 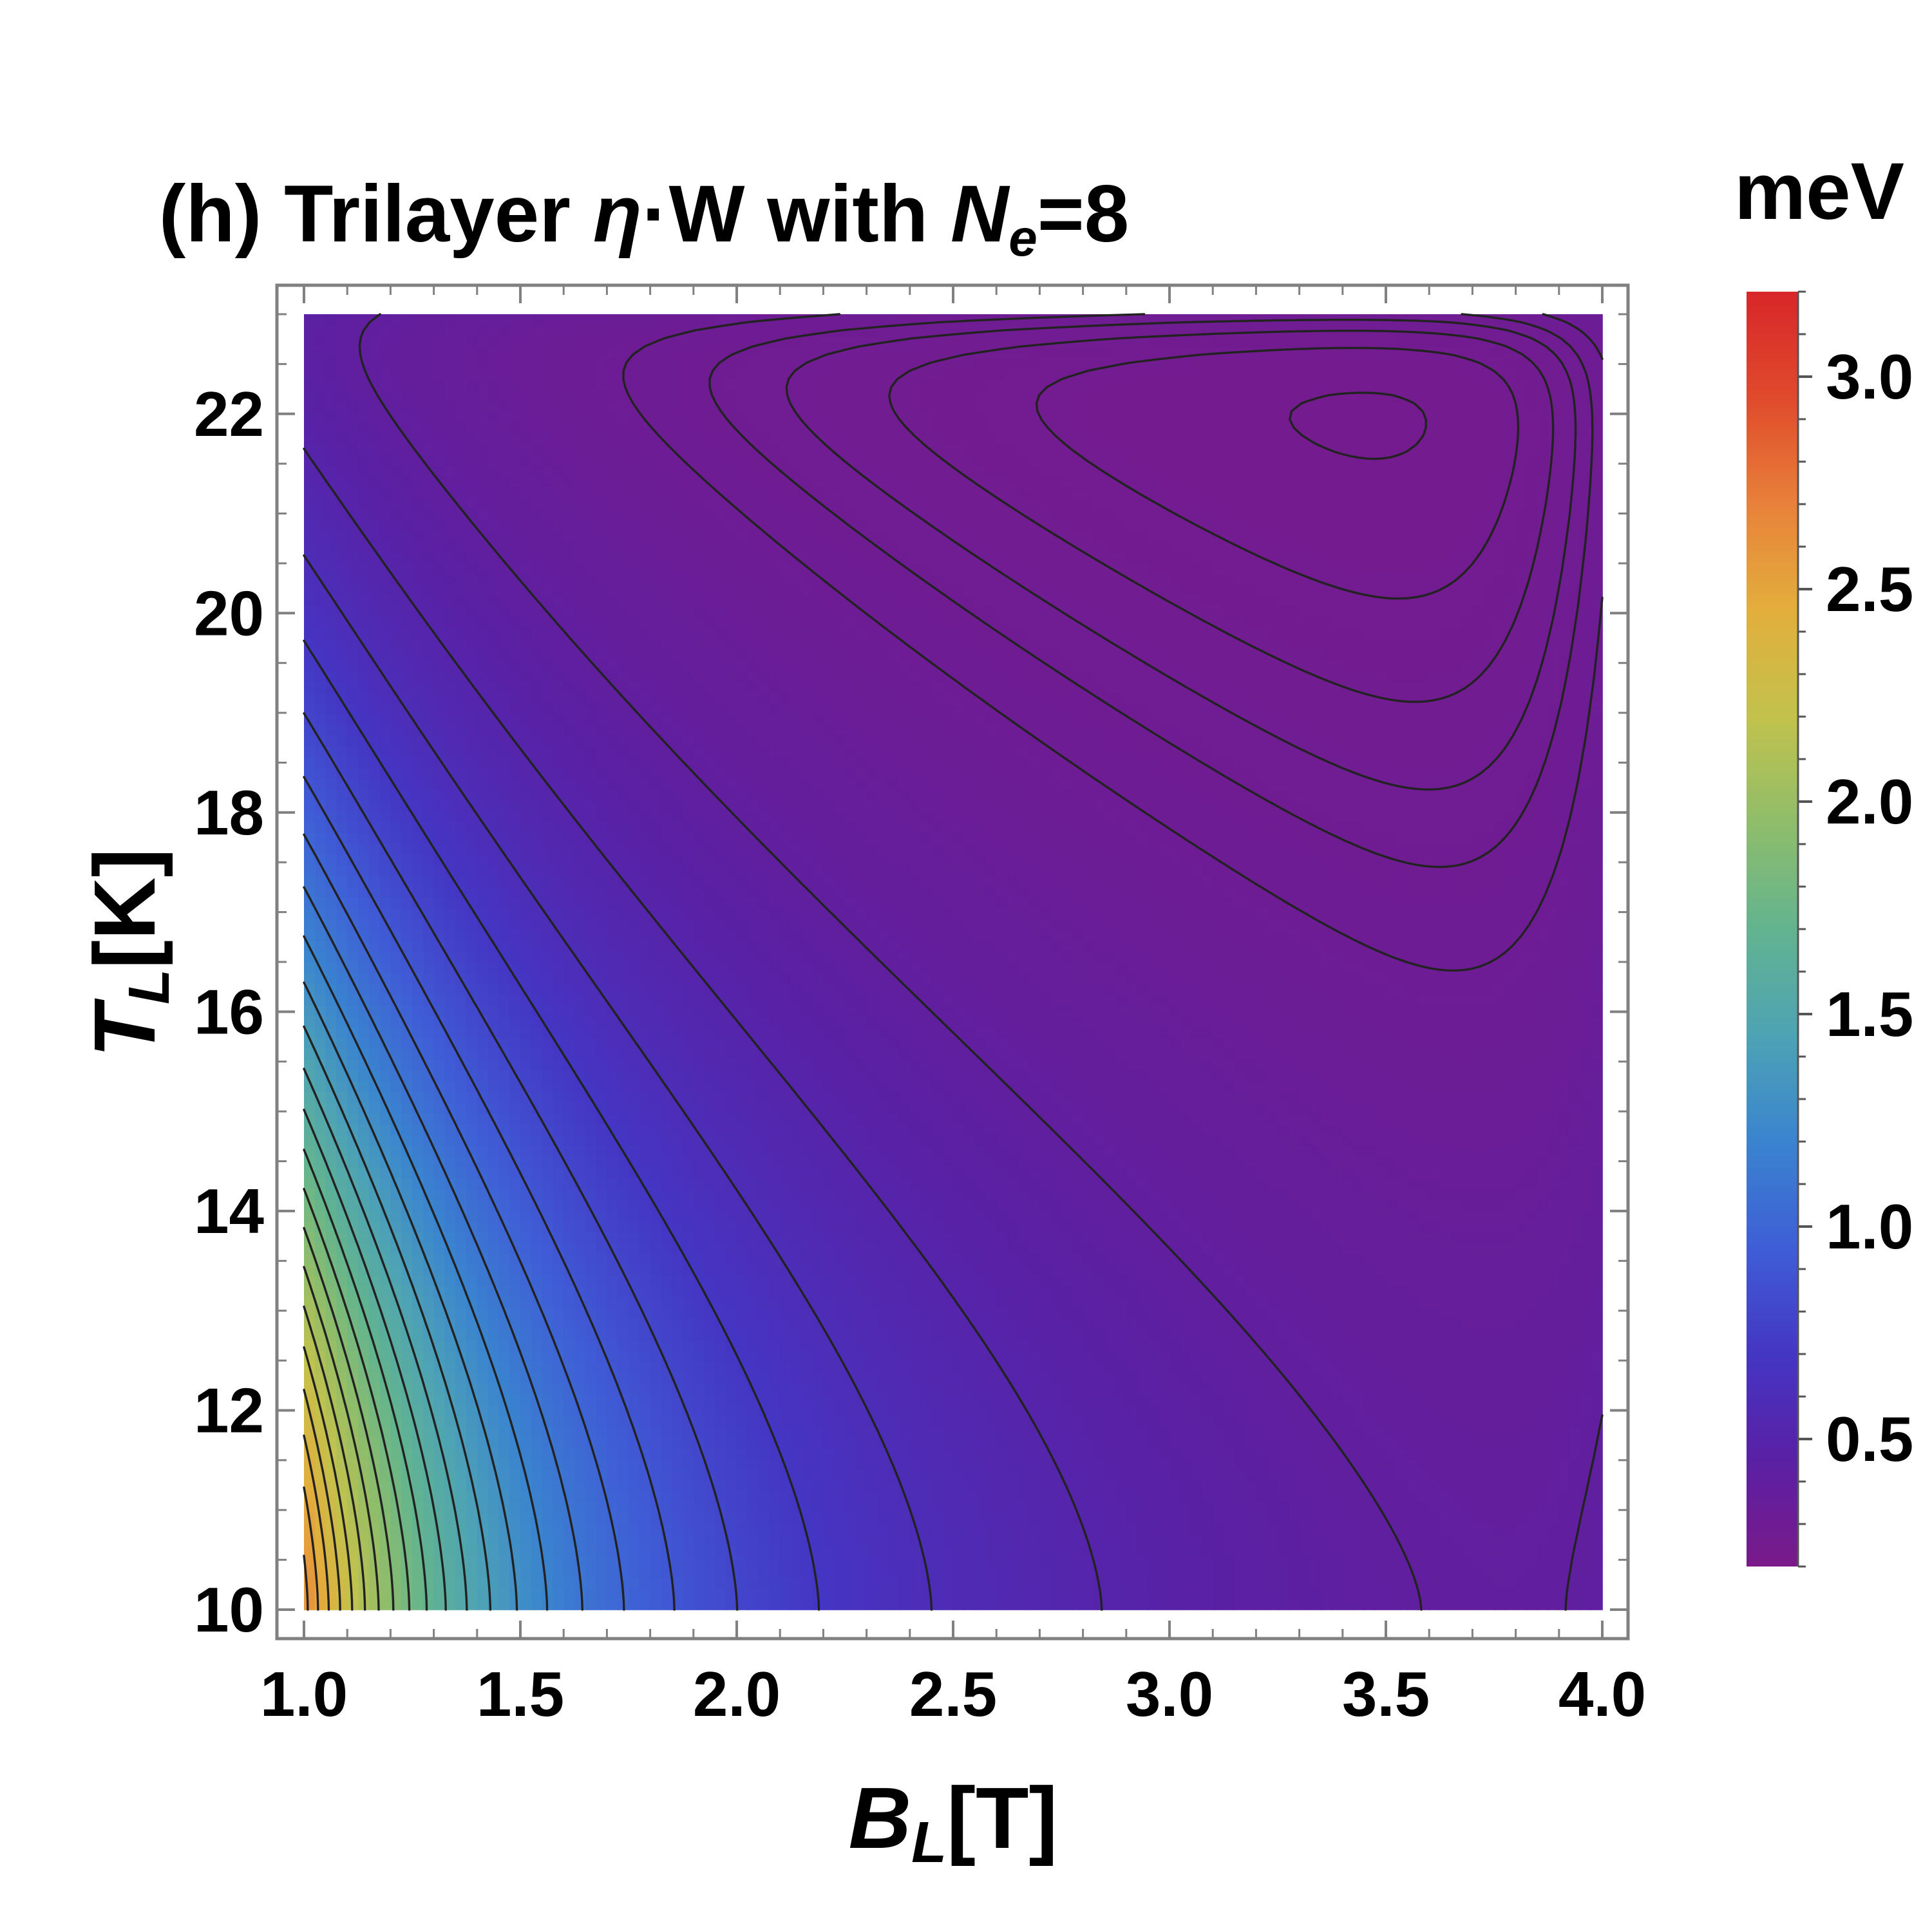 What do you see at coordinates (644, 218) in the screenshot?
I see `chart-title: (h) Trilayer η·W with Ne=8` at bounding box center [644, 218].